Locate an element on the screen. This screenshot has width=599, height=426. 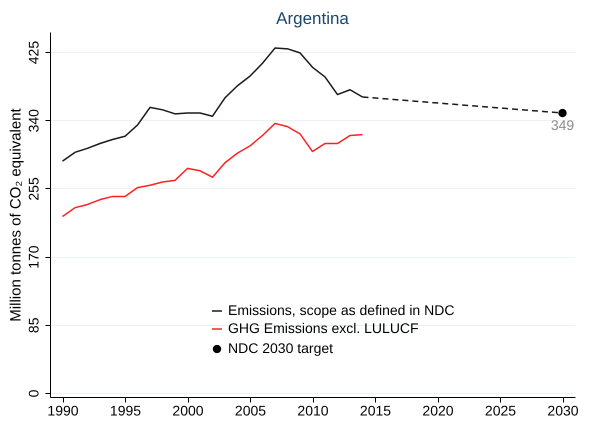
y-tick-label: 255 is located at coordinates (34, 189).